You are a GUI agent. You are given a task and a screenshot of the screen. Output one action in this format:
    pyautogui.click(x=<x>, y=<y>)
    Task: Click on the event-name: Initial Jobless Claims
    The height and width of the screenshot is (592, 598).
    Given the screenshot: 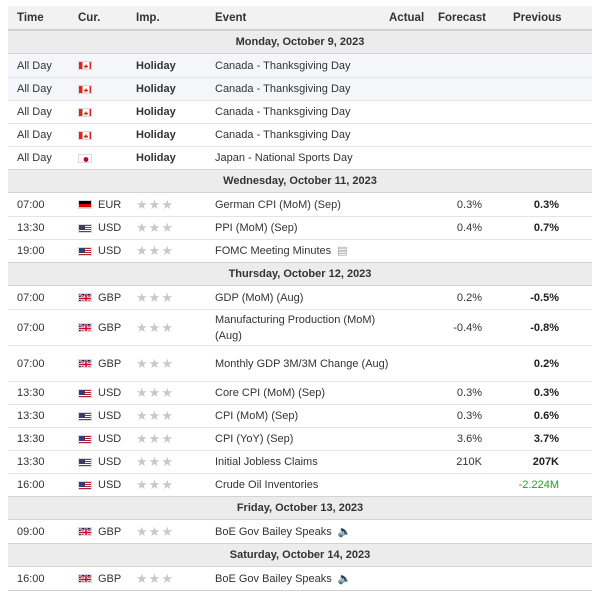 What is the action you would take?
    pyautogui.click(x=305, y=462)
    